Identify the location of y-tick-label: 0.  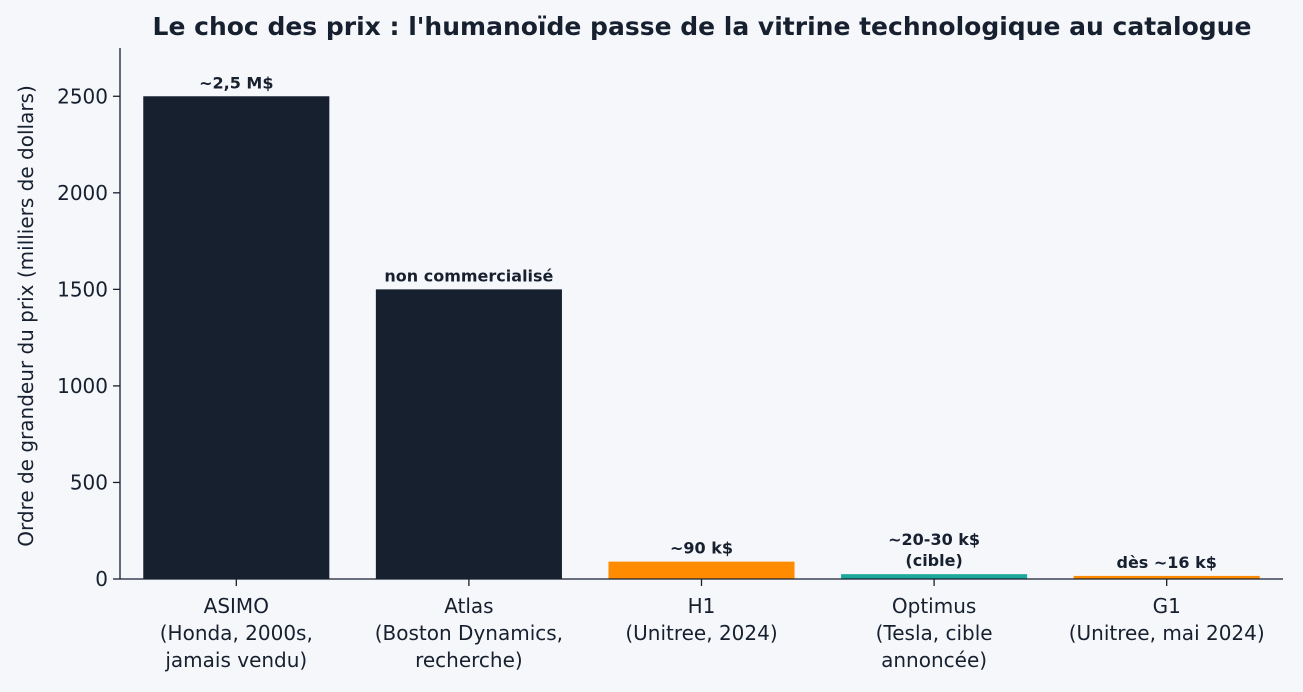
(101, 579).